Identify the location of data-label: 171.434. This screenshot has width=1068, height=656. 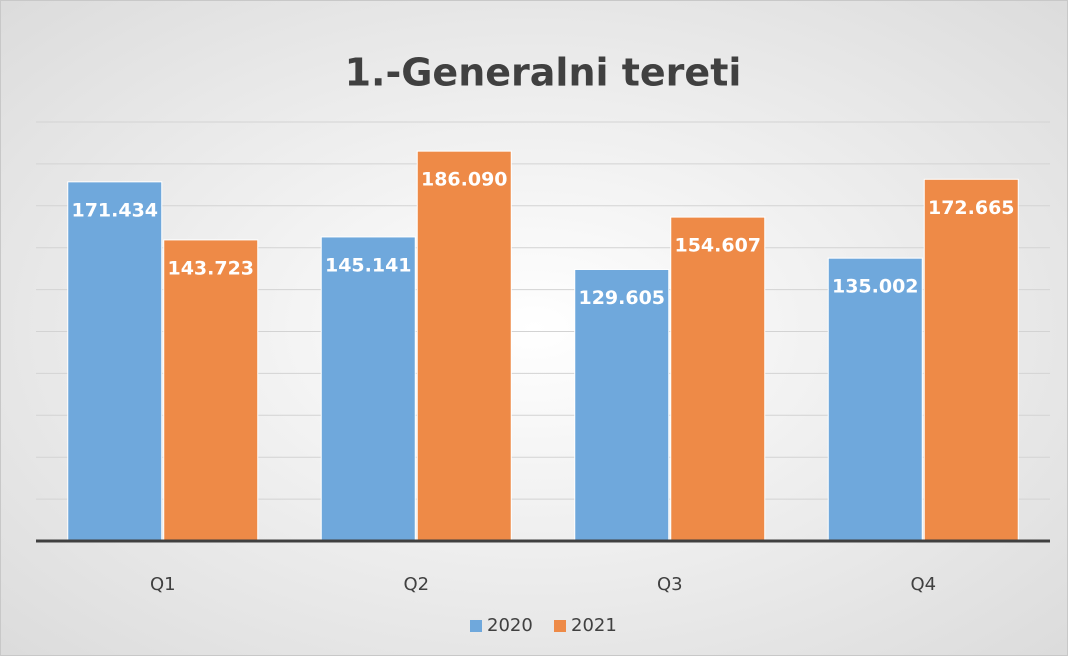
(114, 210).